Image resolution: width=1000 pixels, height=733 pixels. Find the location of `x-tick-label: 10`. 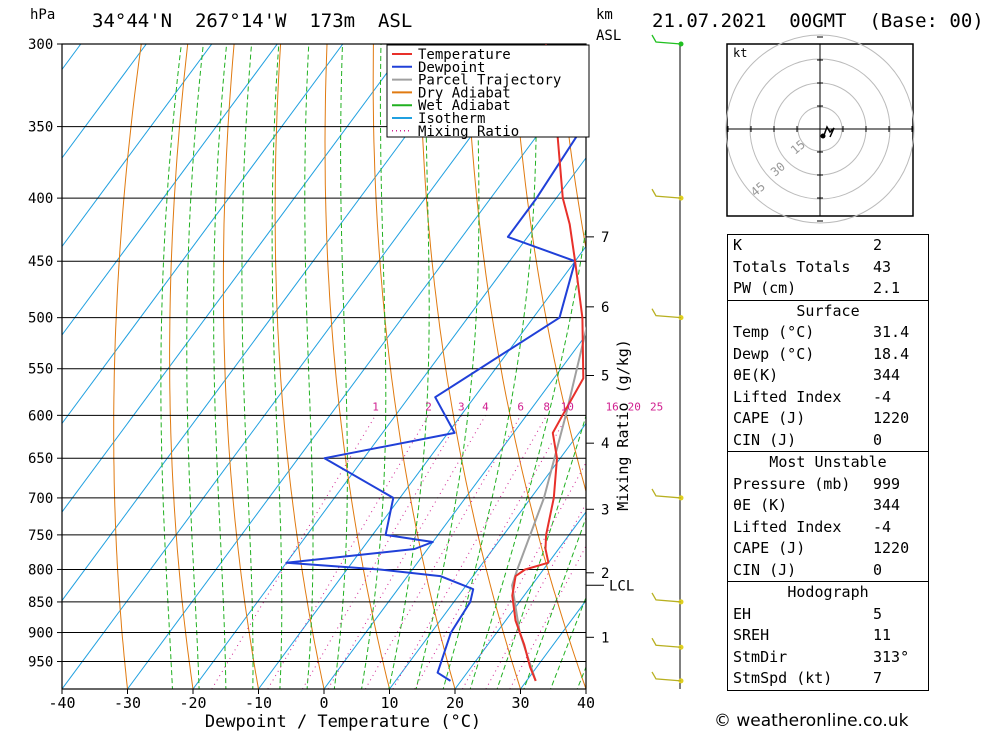

x-tick-label: 10 is located at coordinates (389, 703).